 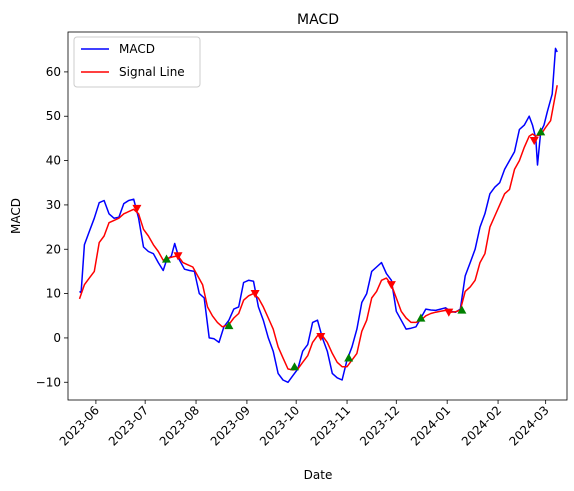 What do you see at coordinates (53, 72) in the screenshot?
I see `y-tick-label: 60` at bounding box center [53, 72].